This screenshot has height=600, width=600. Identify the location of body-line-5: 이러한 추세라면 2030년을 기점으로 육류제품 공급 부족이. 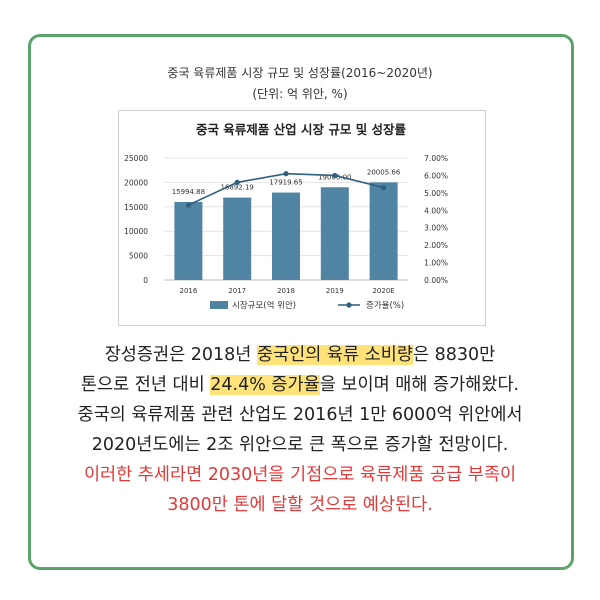
(300, 475).